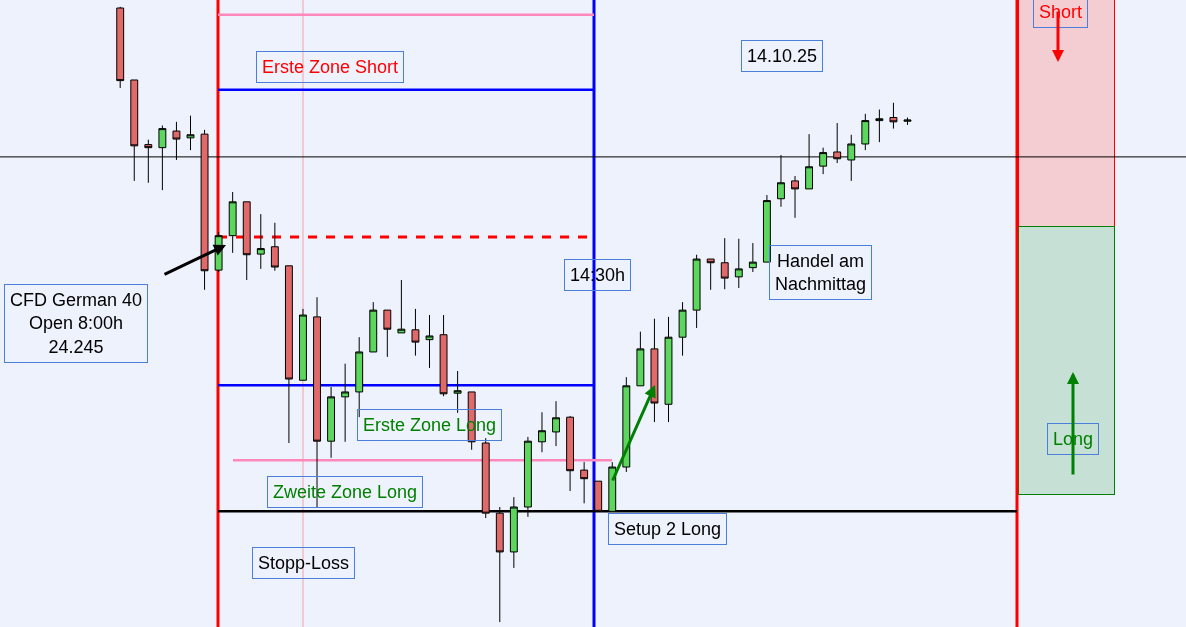  What do you see at coordinates (76, 323) in the screenshot?
I see `annotation: CFD German 40 Open 8:00h 24.245` at bounding box center [76, 323].